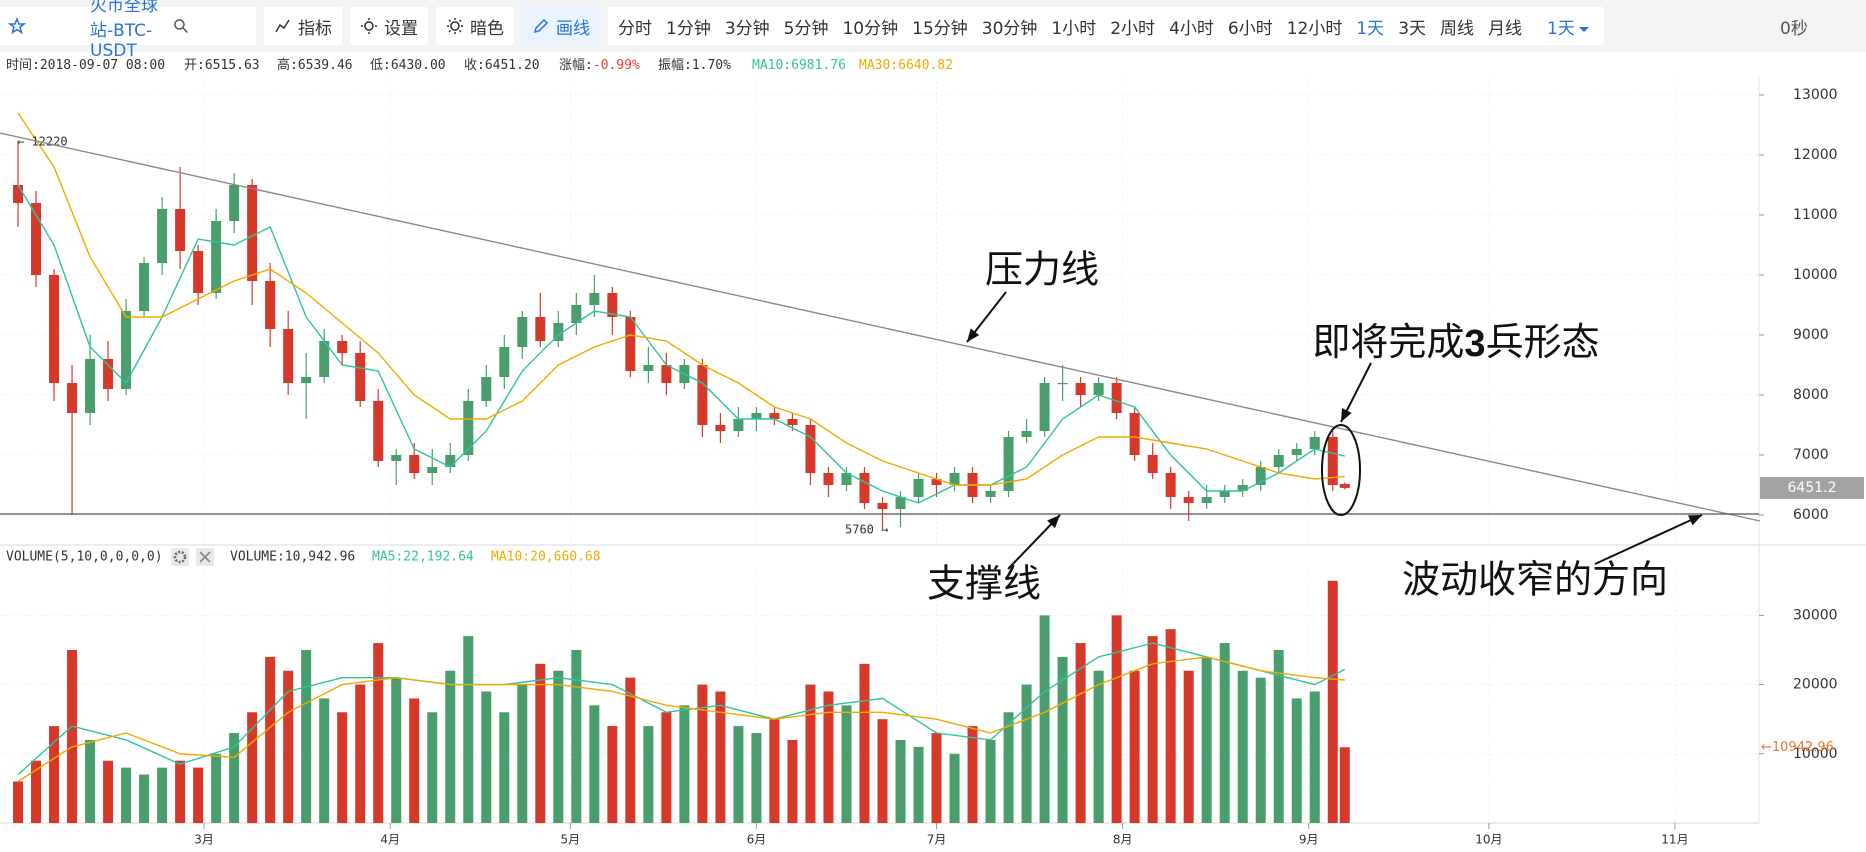 The image size is (1866, 852). What do you see at coordinates (635, 28) in the screenshot?
I see `interval-button: 分时` at bounding box center [635, 28].